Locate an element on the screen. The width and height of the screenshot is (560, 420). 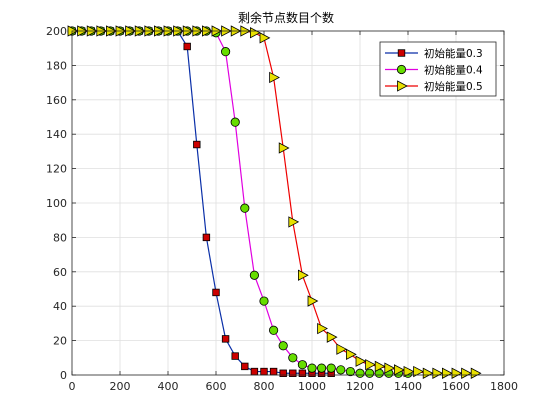
x-tick-label: 0 is located at coordinates (72, 386).